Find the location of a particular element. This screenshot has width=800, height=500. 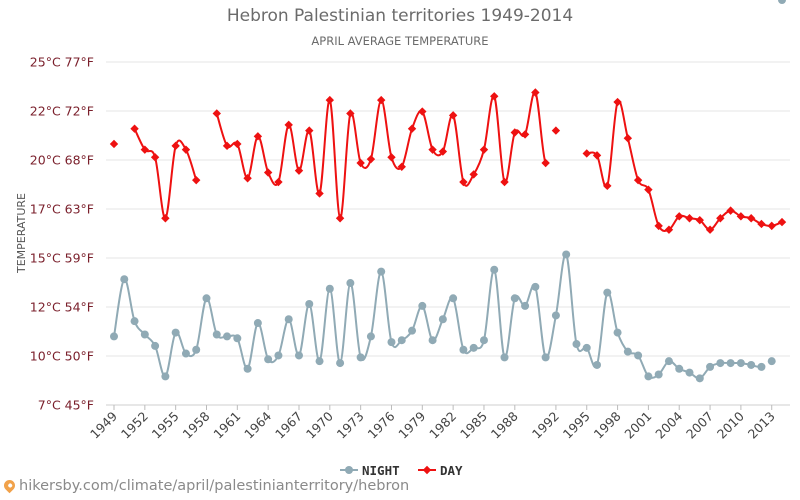

x-tick-label: 1992 is located at coordinates (545, 425).